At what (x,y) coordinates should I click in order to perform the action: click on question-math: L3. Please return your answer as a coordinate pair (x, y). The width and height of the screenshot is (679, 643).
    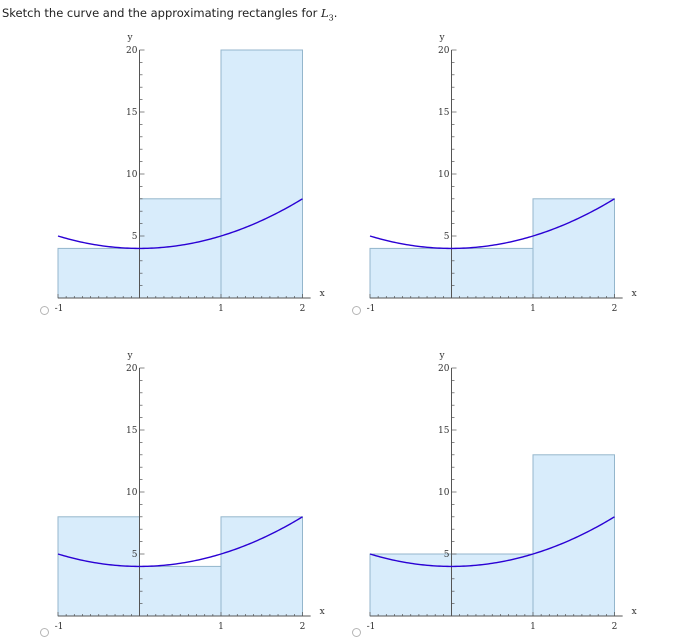
    Looking at the image, I should click on (327, 14).